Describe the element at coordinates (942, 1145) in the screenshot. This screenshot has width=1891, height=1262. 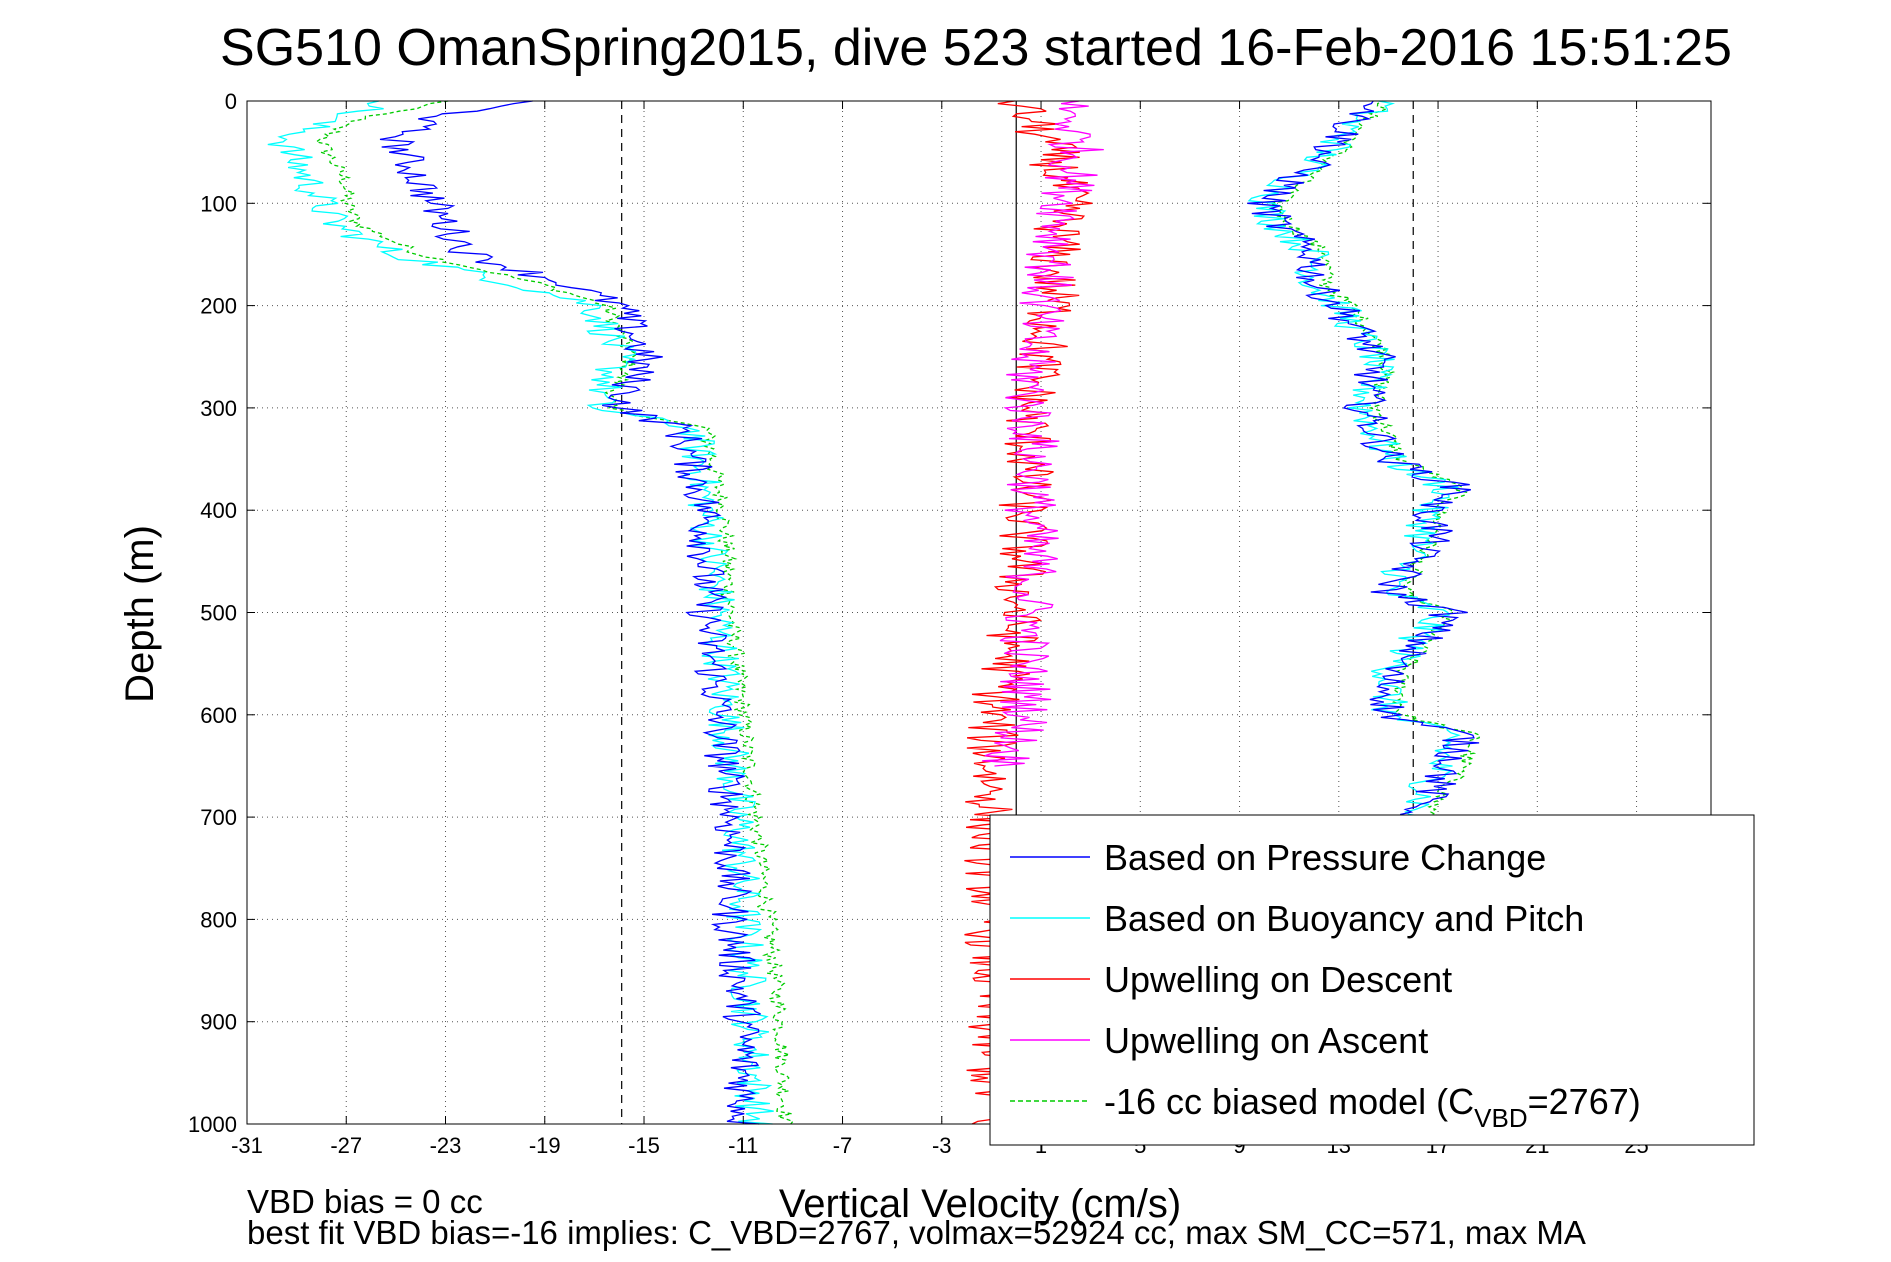
I see `x-tick-label: -3` at that location.